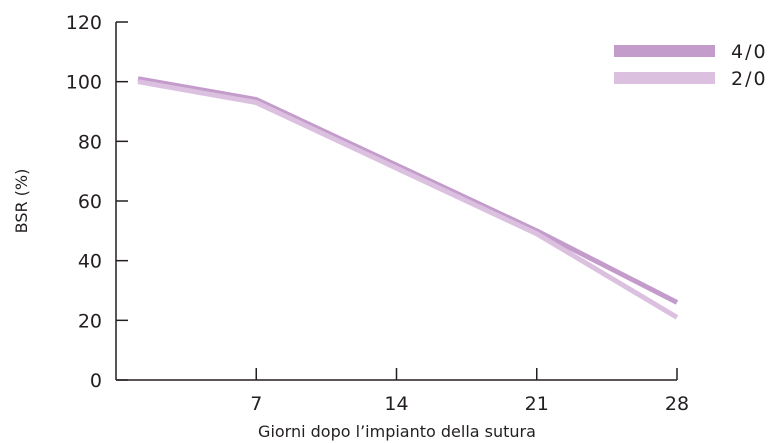 This screenshot has width=775, height=443. Describe the element at coordinates (90, 262) in the screenshot. I see `y-tick-label: 40` at that location.